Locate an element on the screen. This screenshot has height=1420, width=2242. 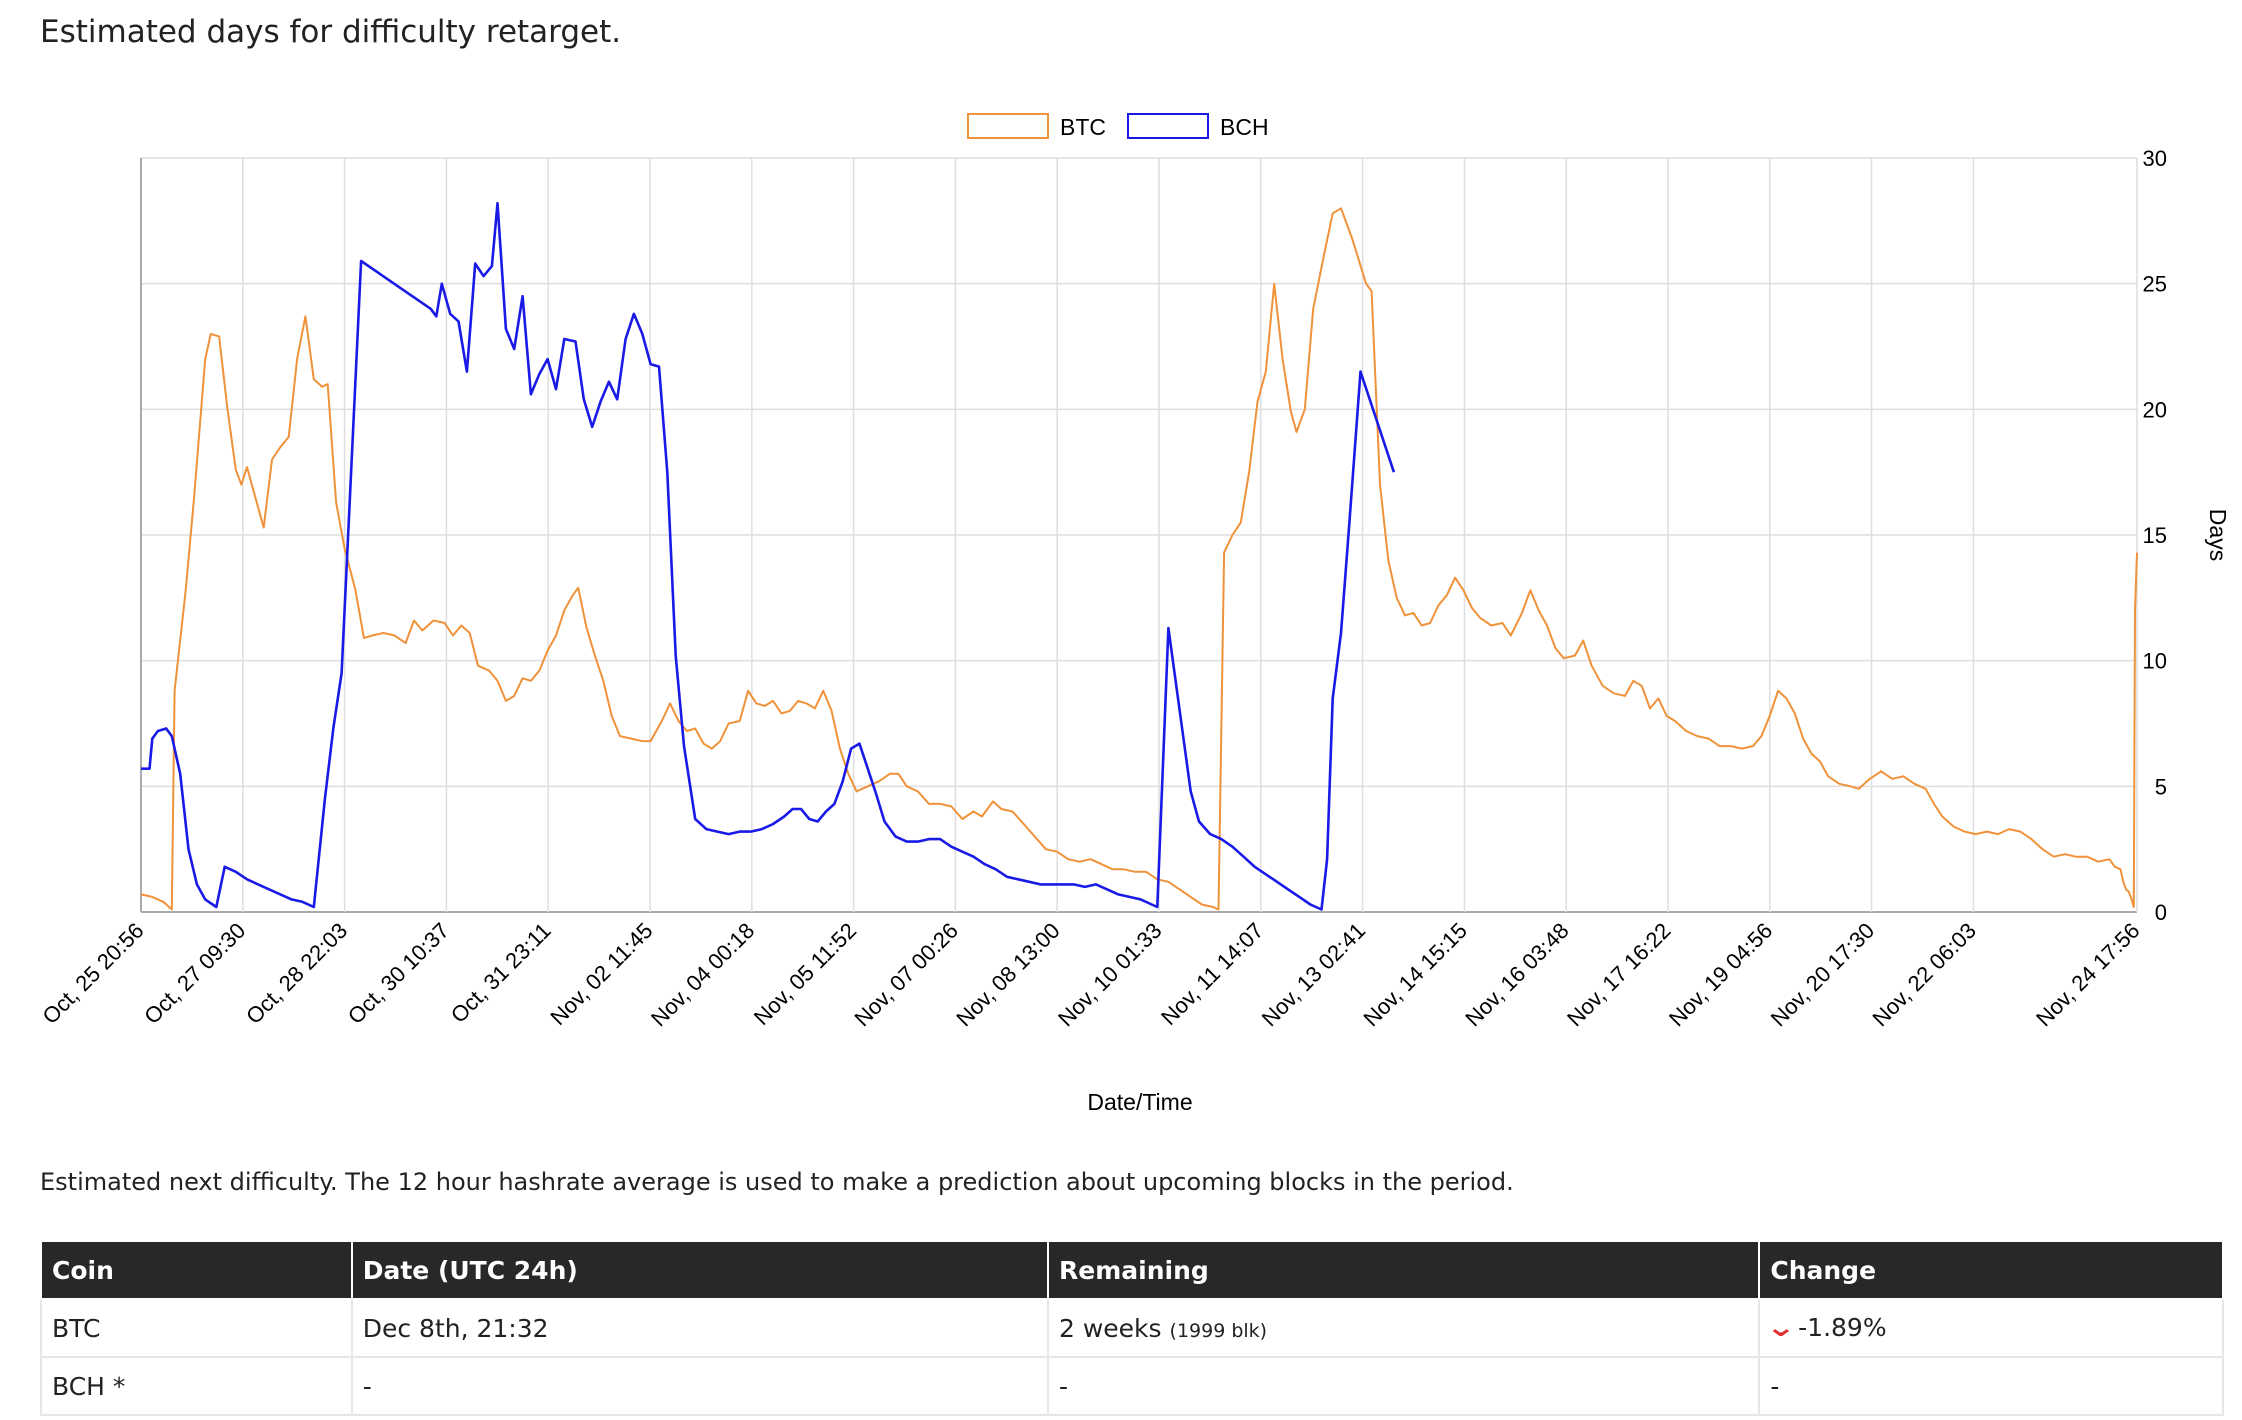
y-tick-label: 15 is located at coordinates (2155, 535).